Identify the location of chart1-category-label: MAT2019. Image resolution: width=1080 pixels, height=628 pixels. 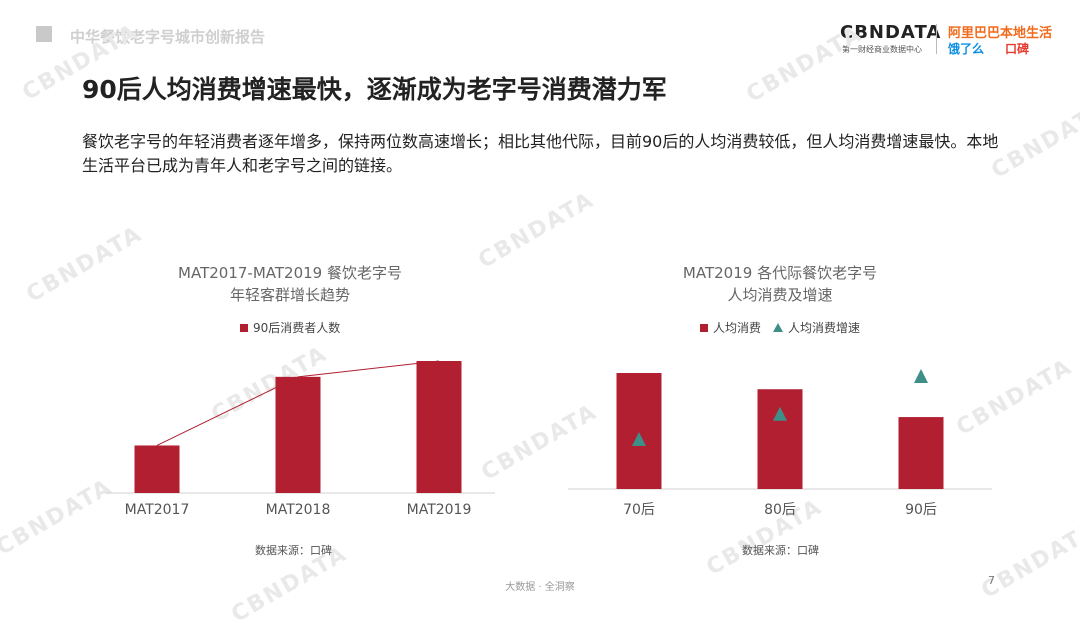
(439, 510).